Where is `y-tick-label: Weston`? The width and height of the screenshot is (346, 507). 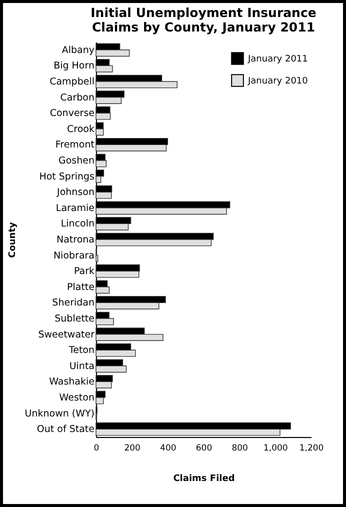 y-tick-label: Weston is located at coordinates (76, 398).